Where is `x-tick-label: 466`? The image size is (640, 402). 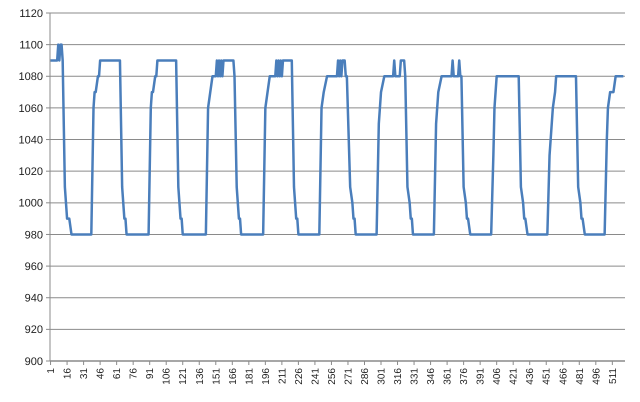 x-tick-label: 466 is located at coordinates (564, 376).